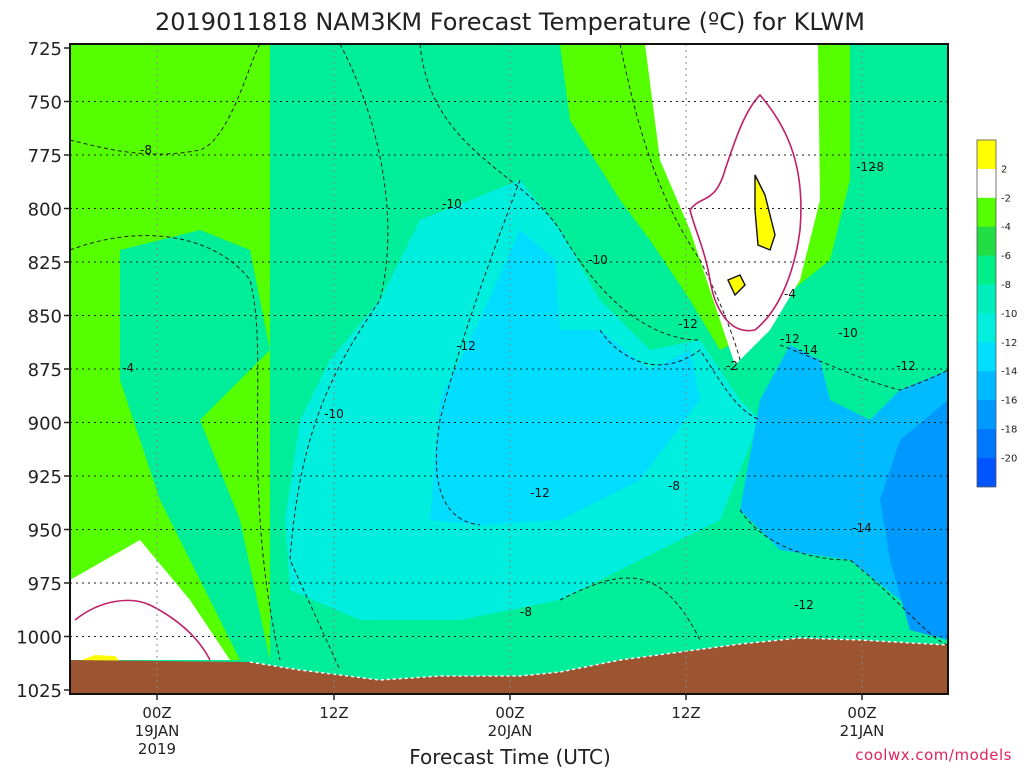 The height and width of the screenshot is (768, 1024). Describe the element at coordinates (45, 317) in the screenshot. I see `y-tick-label: 850` at that location.